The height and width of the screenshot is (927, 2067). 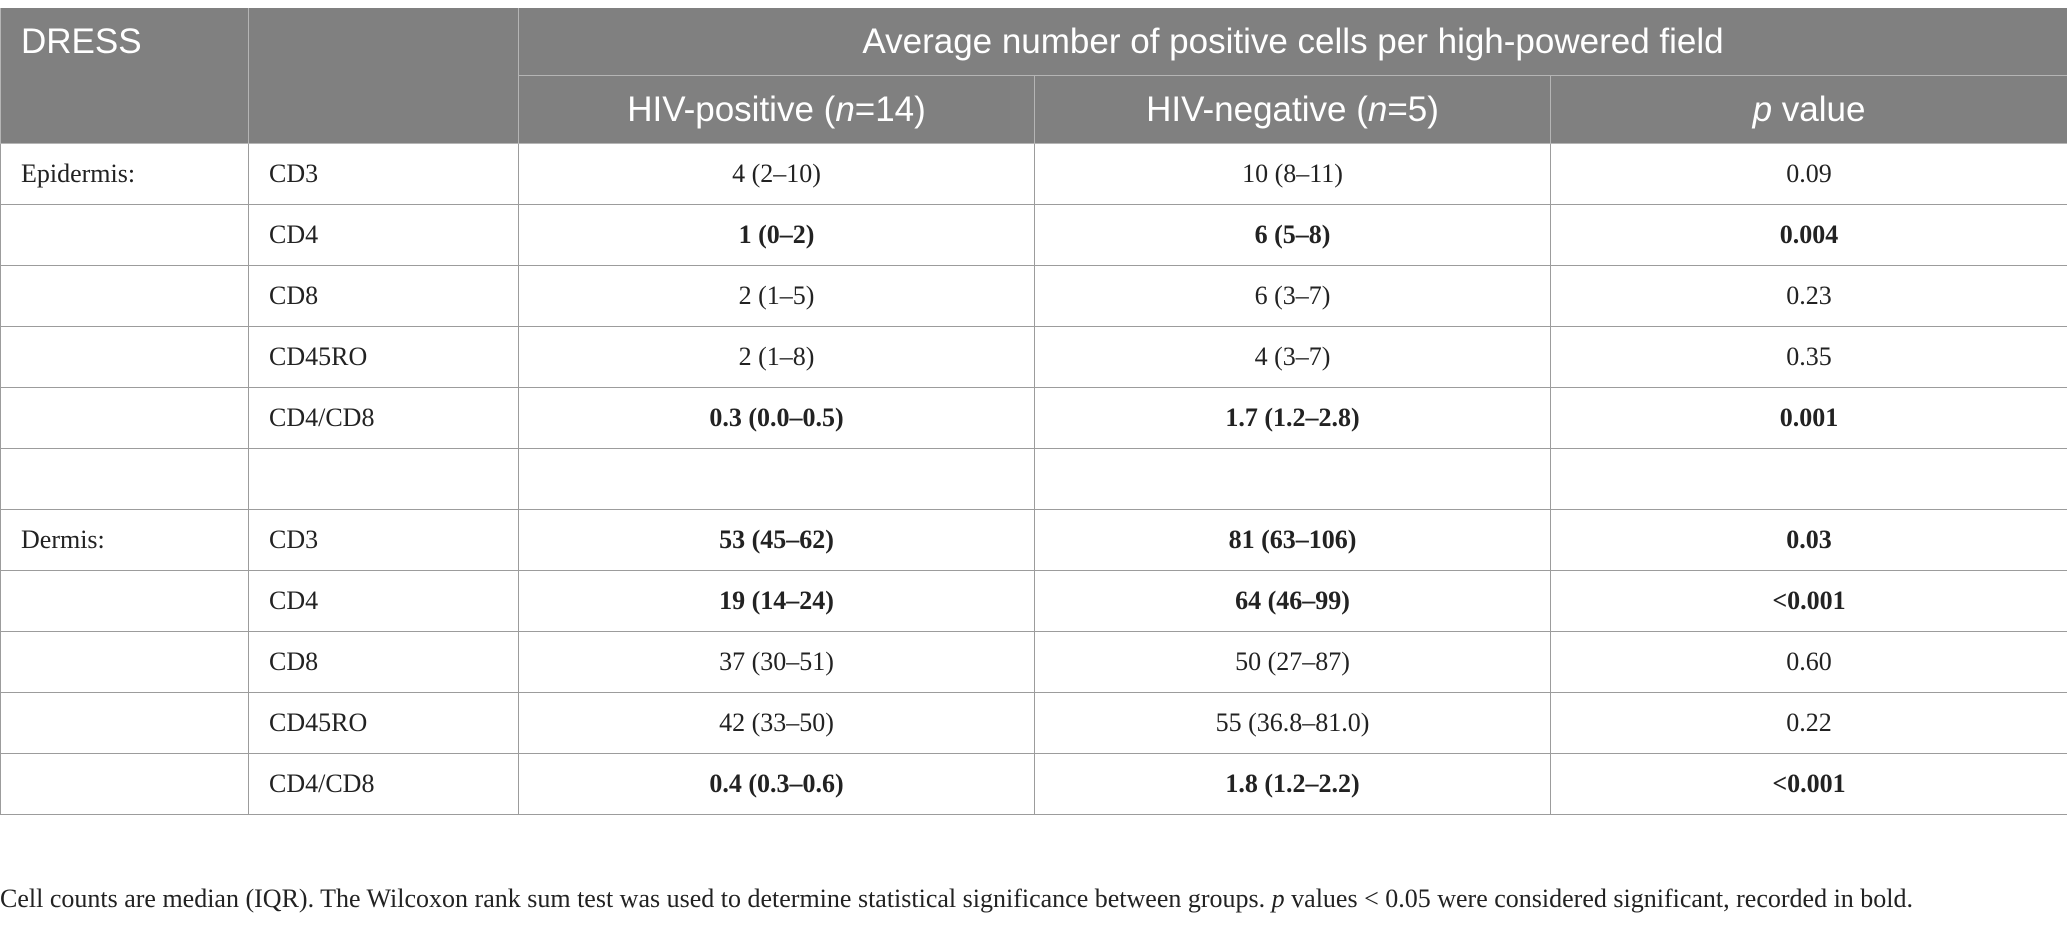 I want to click on table-row: Epidermis: CD3 4 (2–10) 10 (8–11) 0.09, so click(x=1033, y=174).